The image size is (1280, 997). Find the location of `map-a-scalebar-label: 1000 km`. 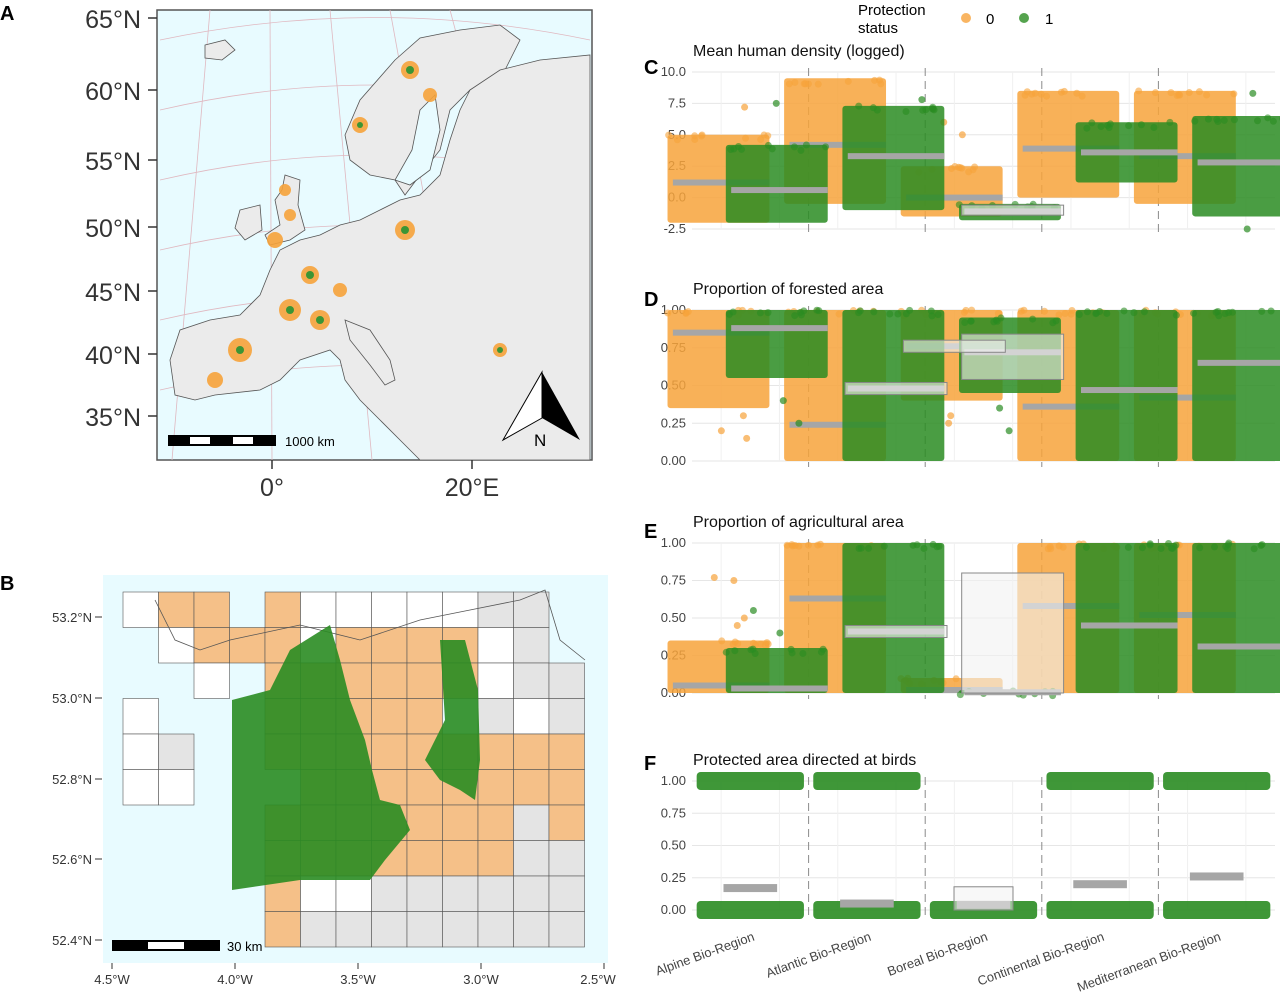

map-a-scalebar-label: 1000 km is located at coordinates (310, 441).